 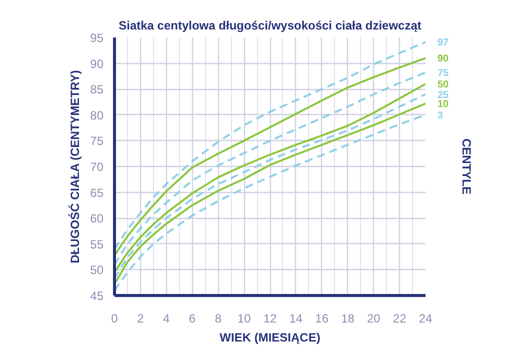 What do you see at coordinates (192, 319) in the screenshot?
I see `x-tick-label: 6` at bounding box center [192, 319].